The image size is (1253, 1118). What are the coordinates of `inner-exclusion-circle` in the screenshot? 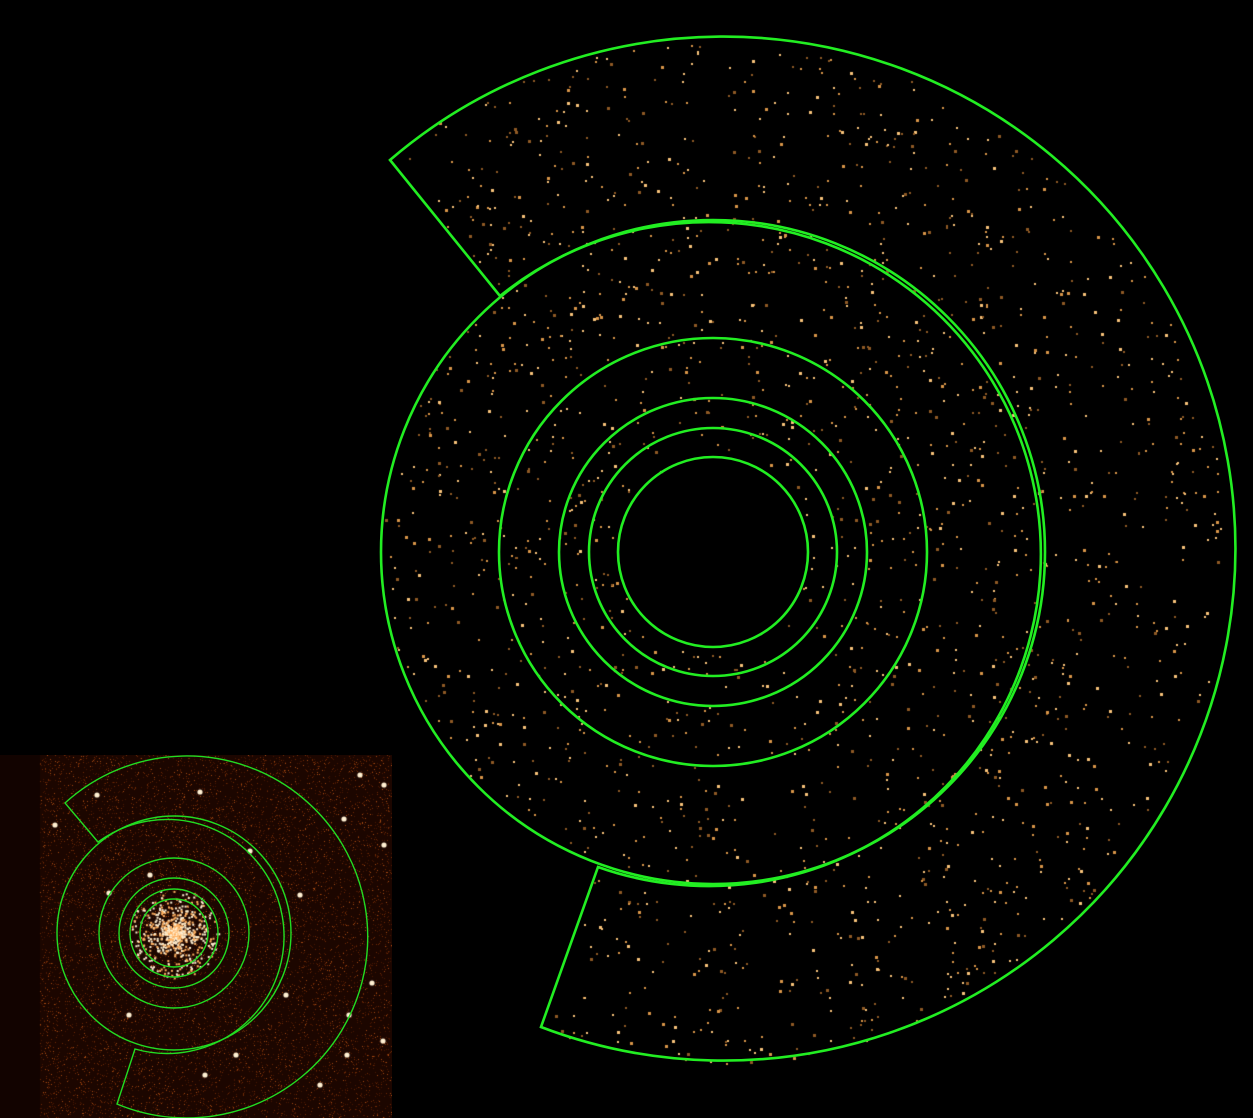 It's located at (713, 552).